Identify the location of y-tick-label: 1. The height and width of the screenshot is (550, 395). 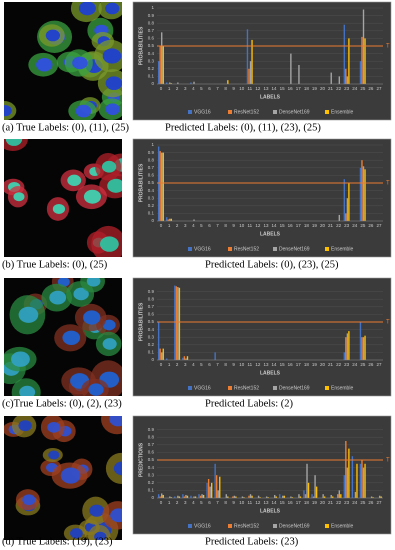
(152, 144).